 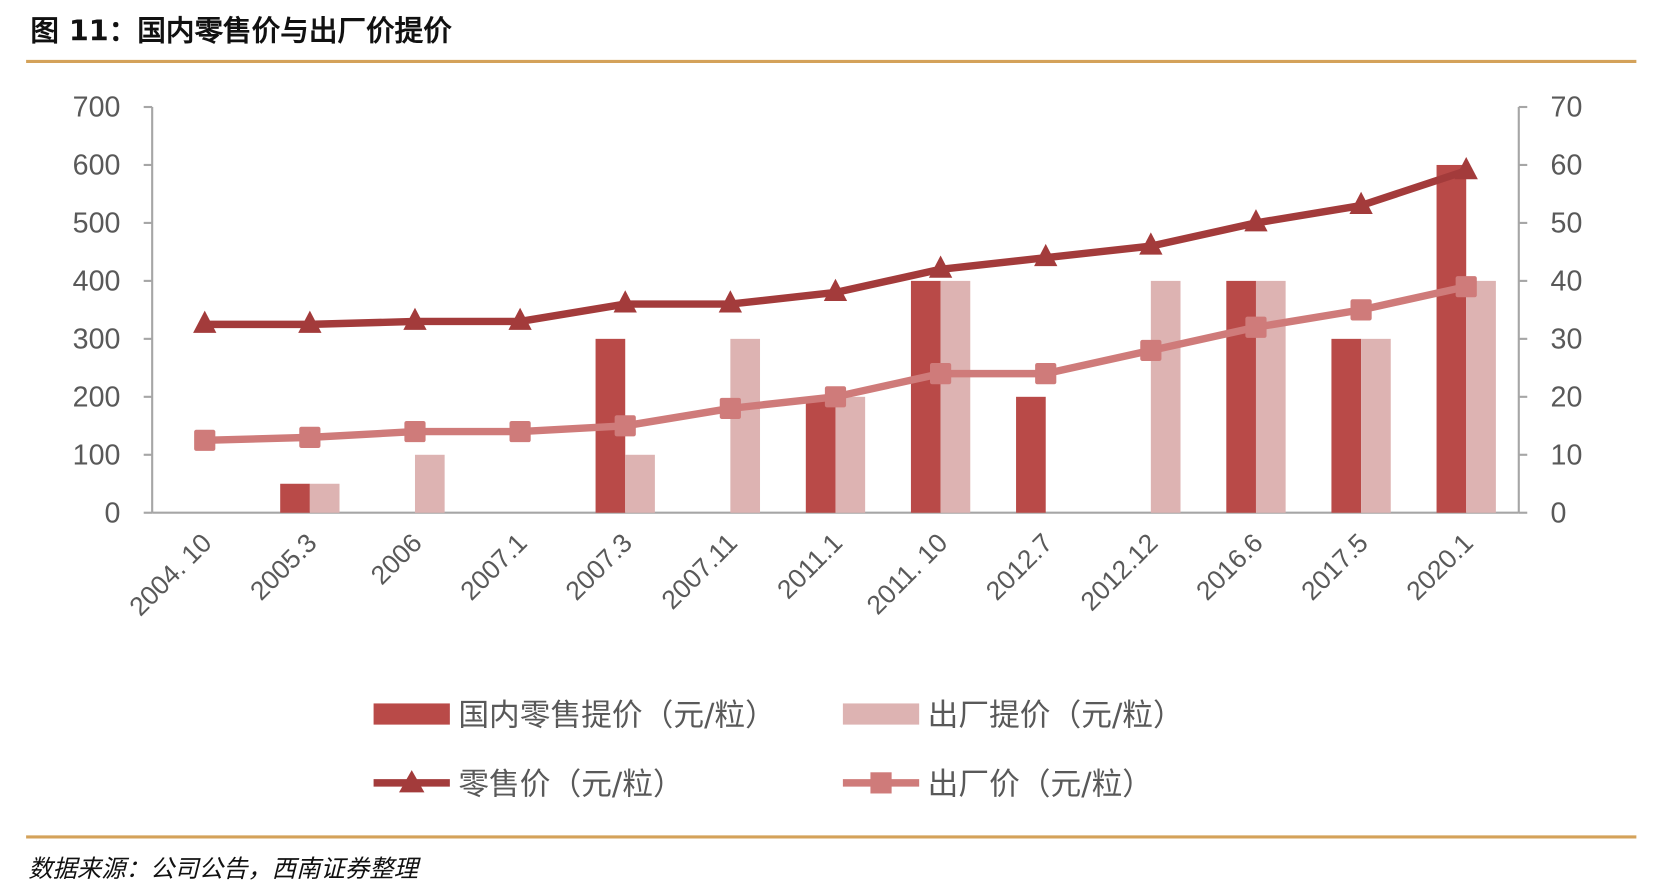 I want to click on right-tick-label: 0, so click(x=1559, y=513).